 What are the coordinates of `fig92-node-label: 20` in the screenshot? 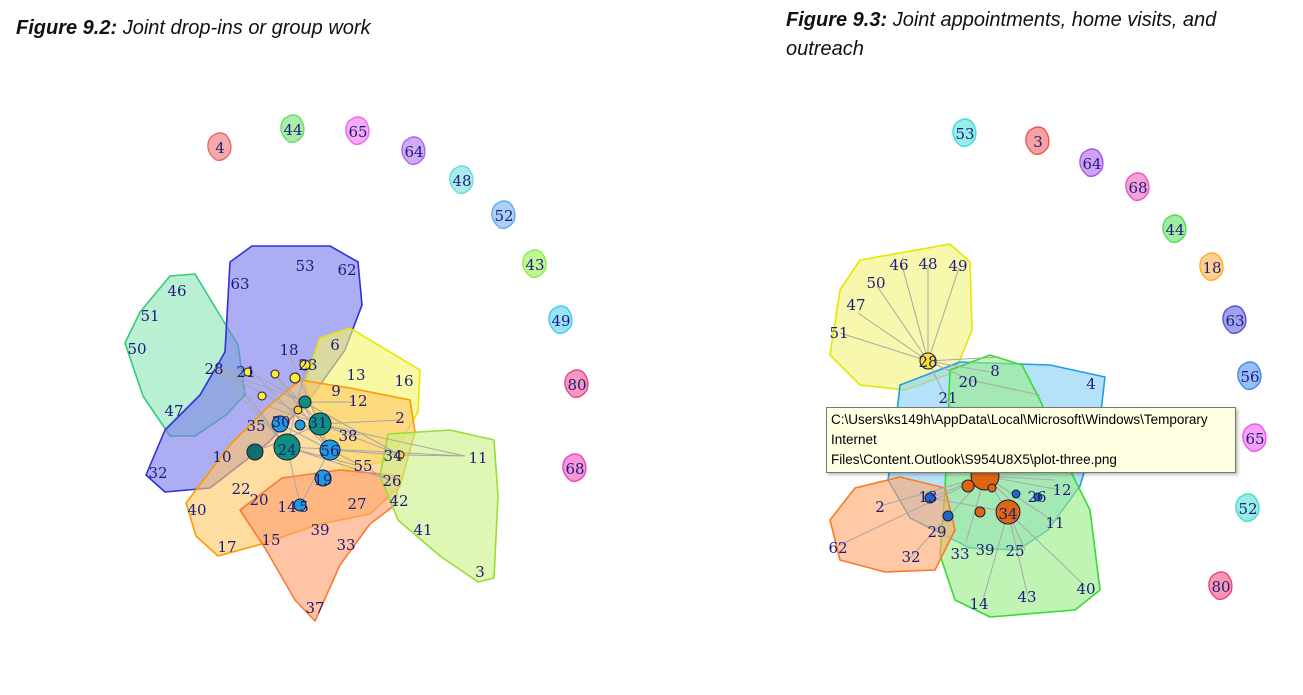 It's located at (258, 500).